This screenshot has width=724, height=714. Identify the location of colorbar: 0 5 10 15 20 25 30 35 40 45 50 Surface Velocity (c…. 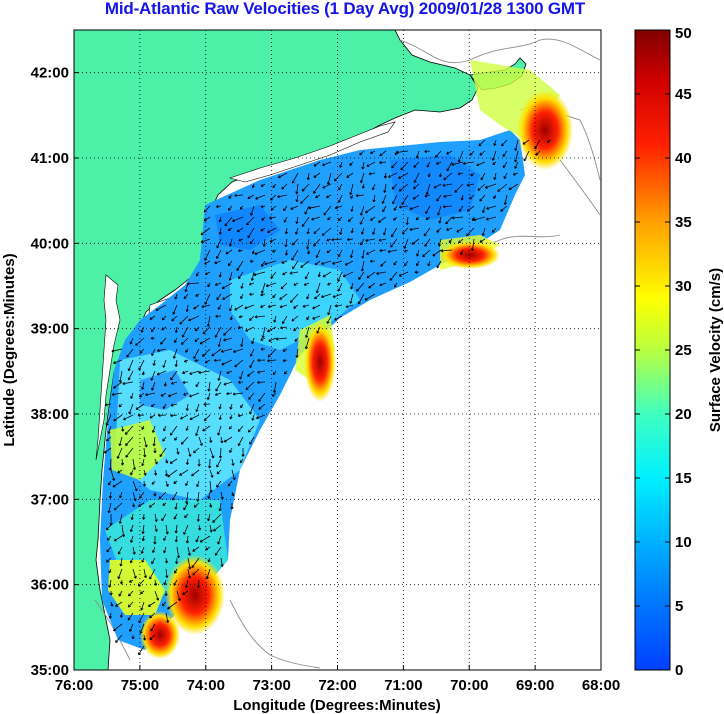
(679, 352).